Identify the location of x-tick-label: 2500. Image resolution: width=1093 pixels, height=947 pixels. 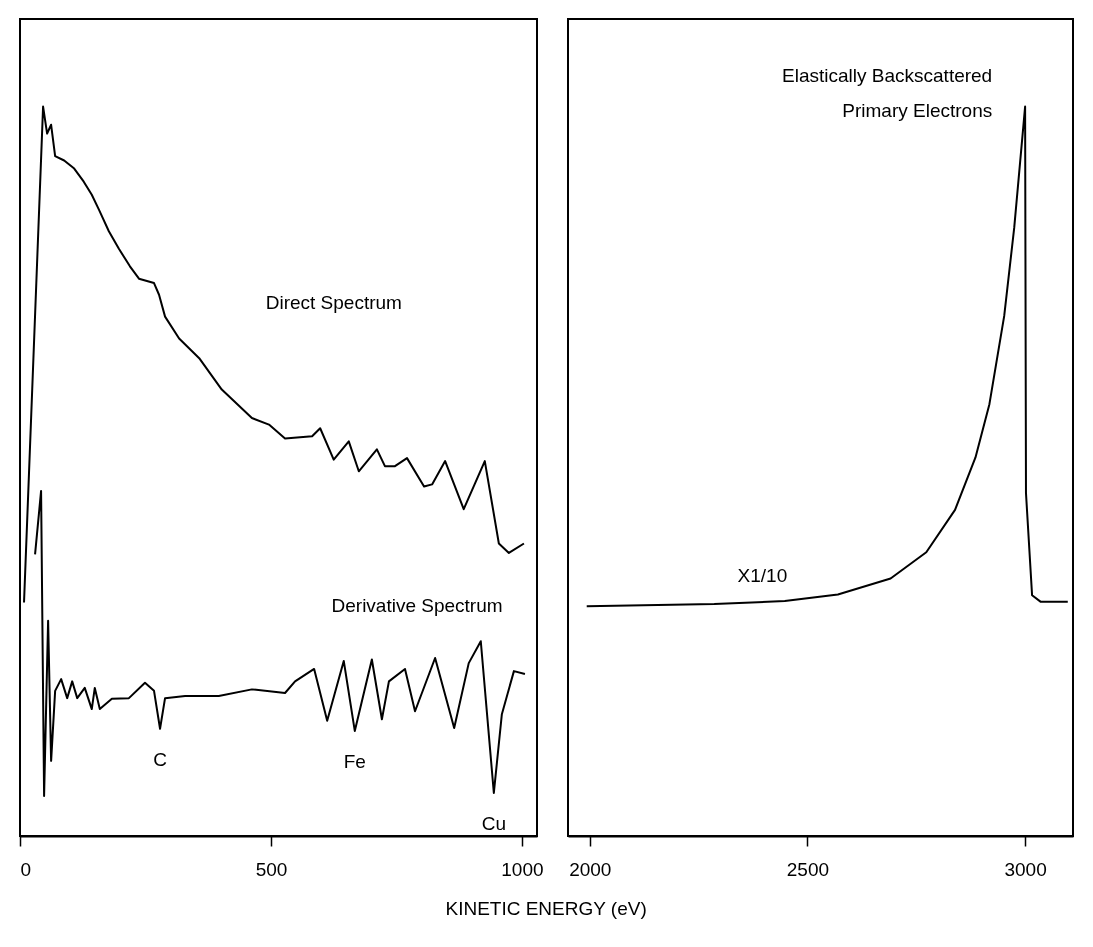
(808, 869).